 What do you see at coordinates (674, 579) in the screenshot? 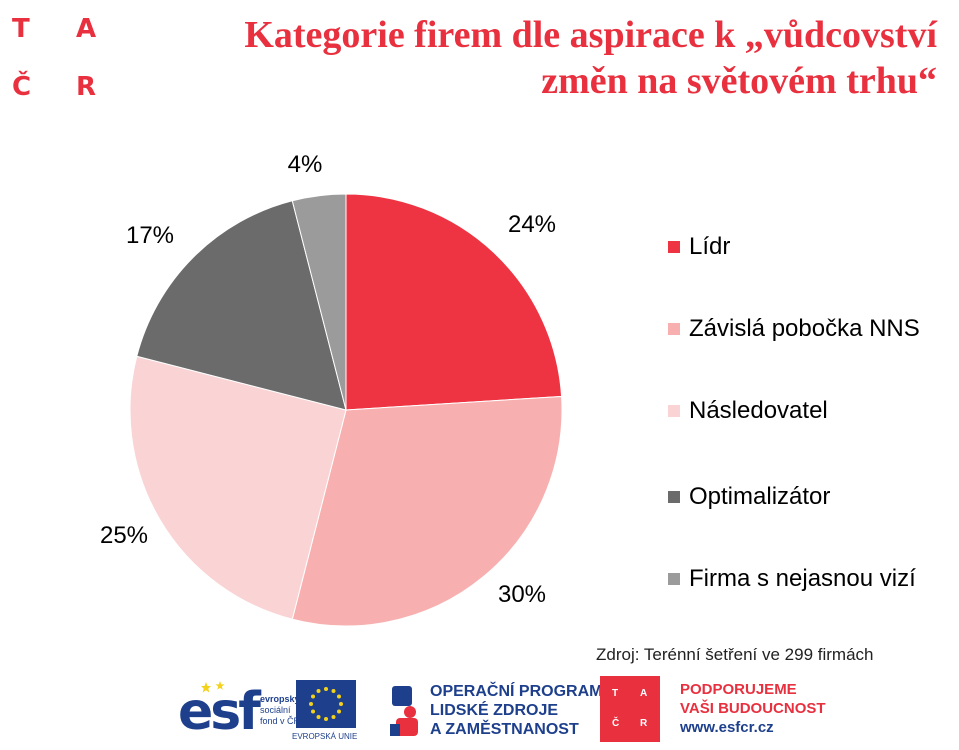
I see `legend-swatch-nejasna-vize` at bounding box center [674, 579].